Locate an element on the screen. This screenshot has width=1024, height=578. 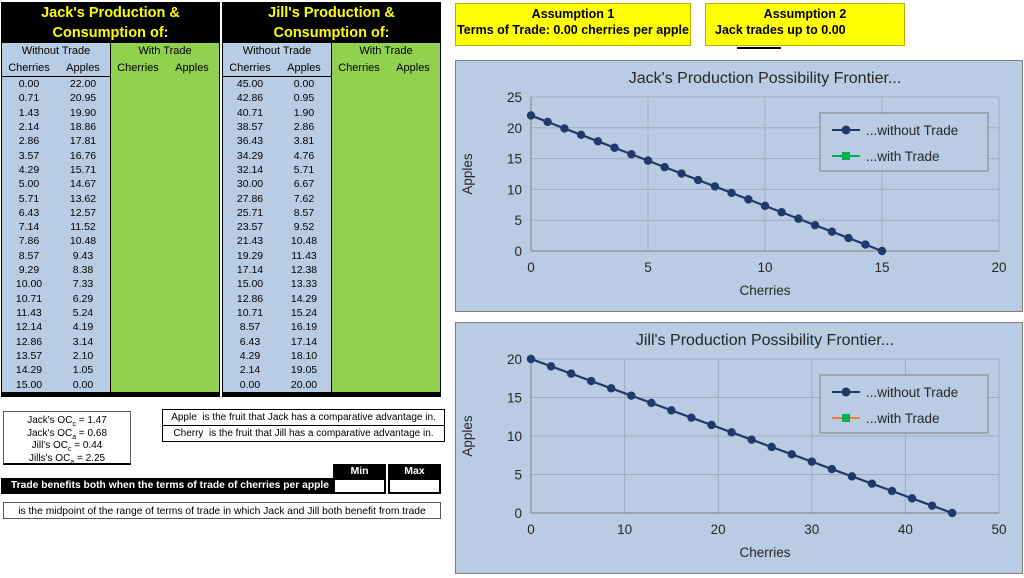
table-cell: 8.38 is located at coordinates (83, 270).